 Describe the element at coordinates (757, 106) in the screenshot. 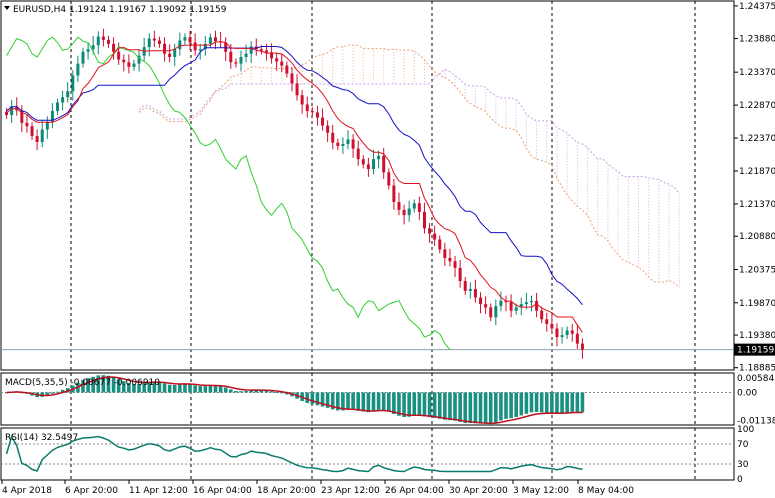

I see `price-tick: 1.22870` at that location.